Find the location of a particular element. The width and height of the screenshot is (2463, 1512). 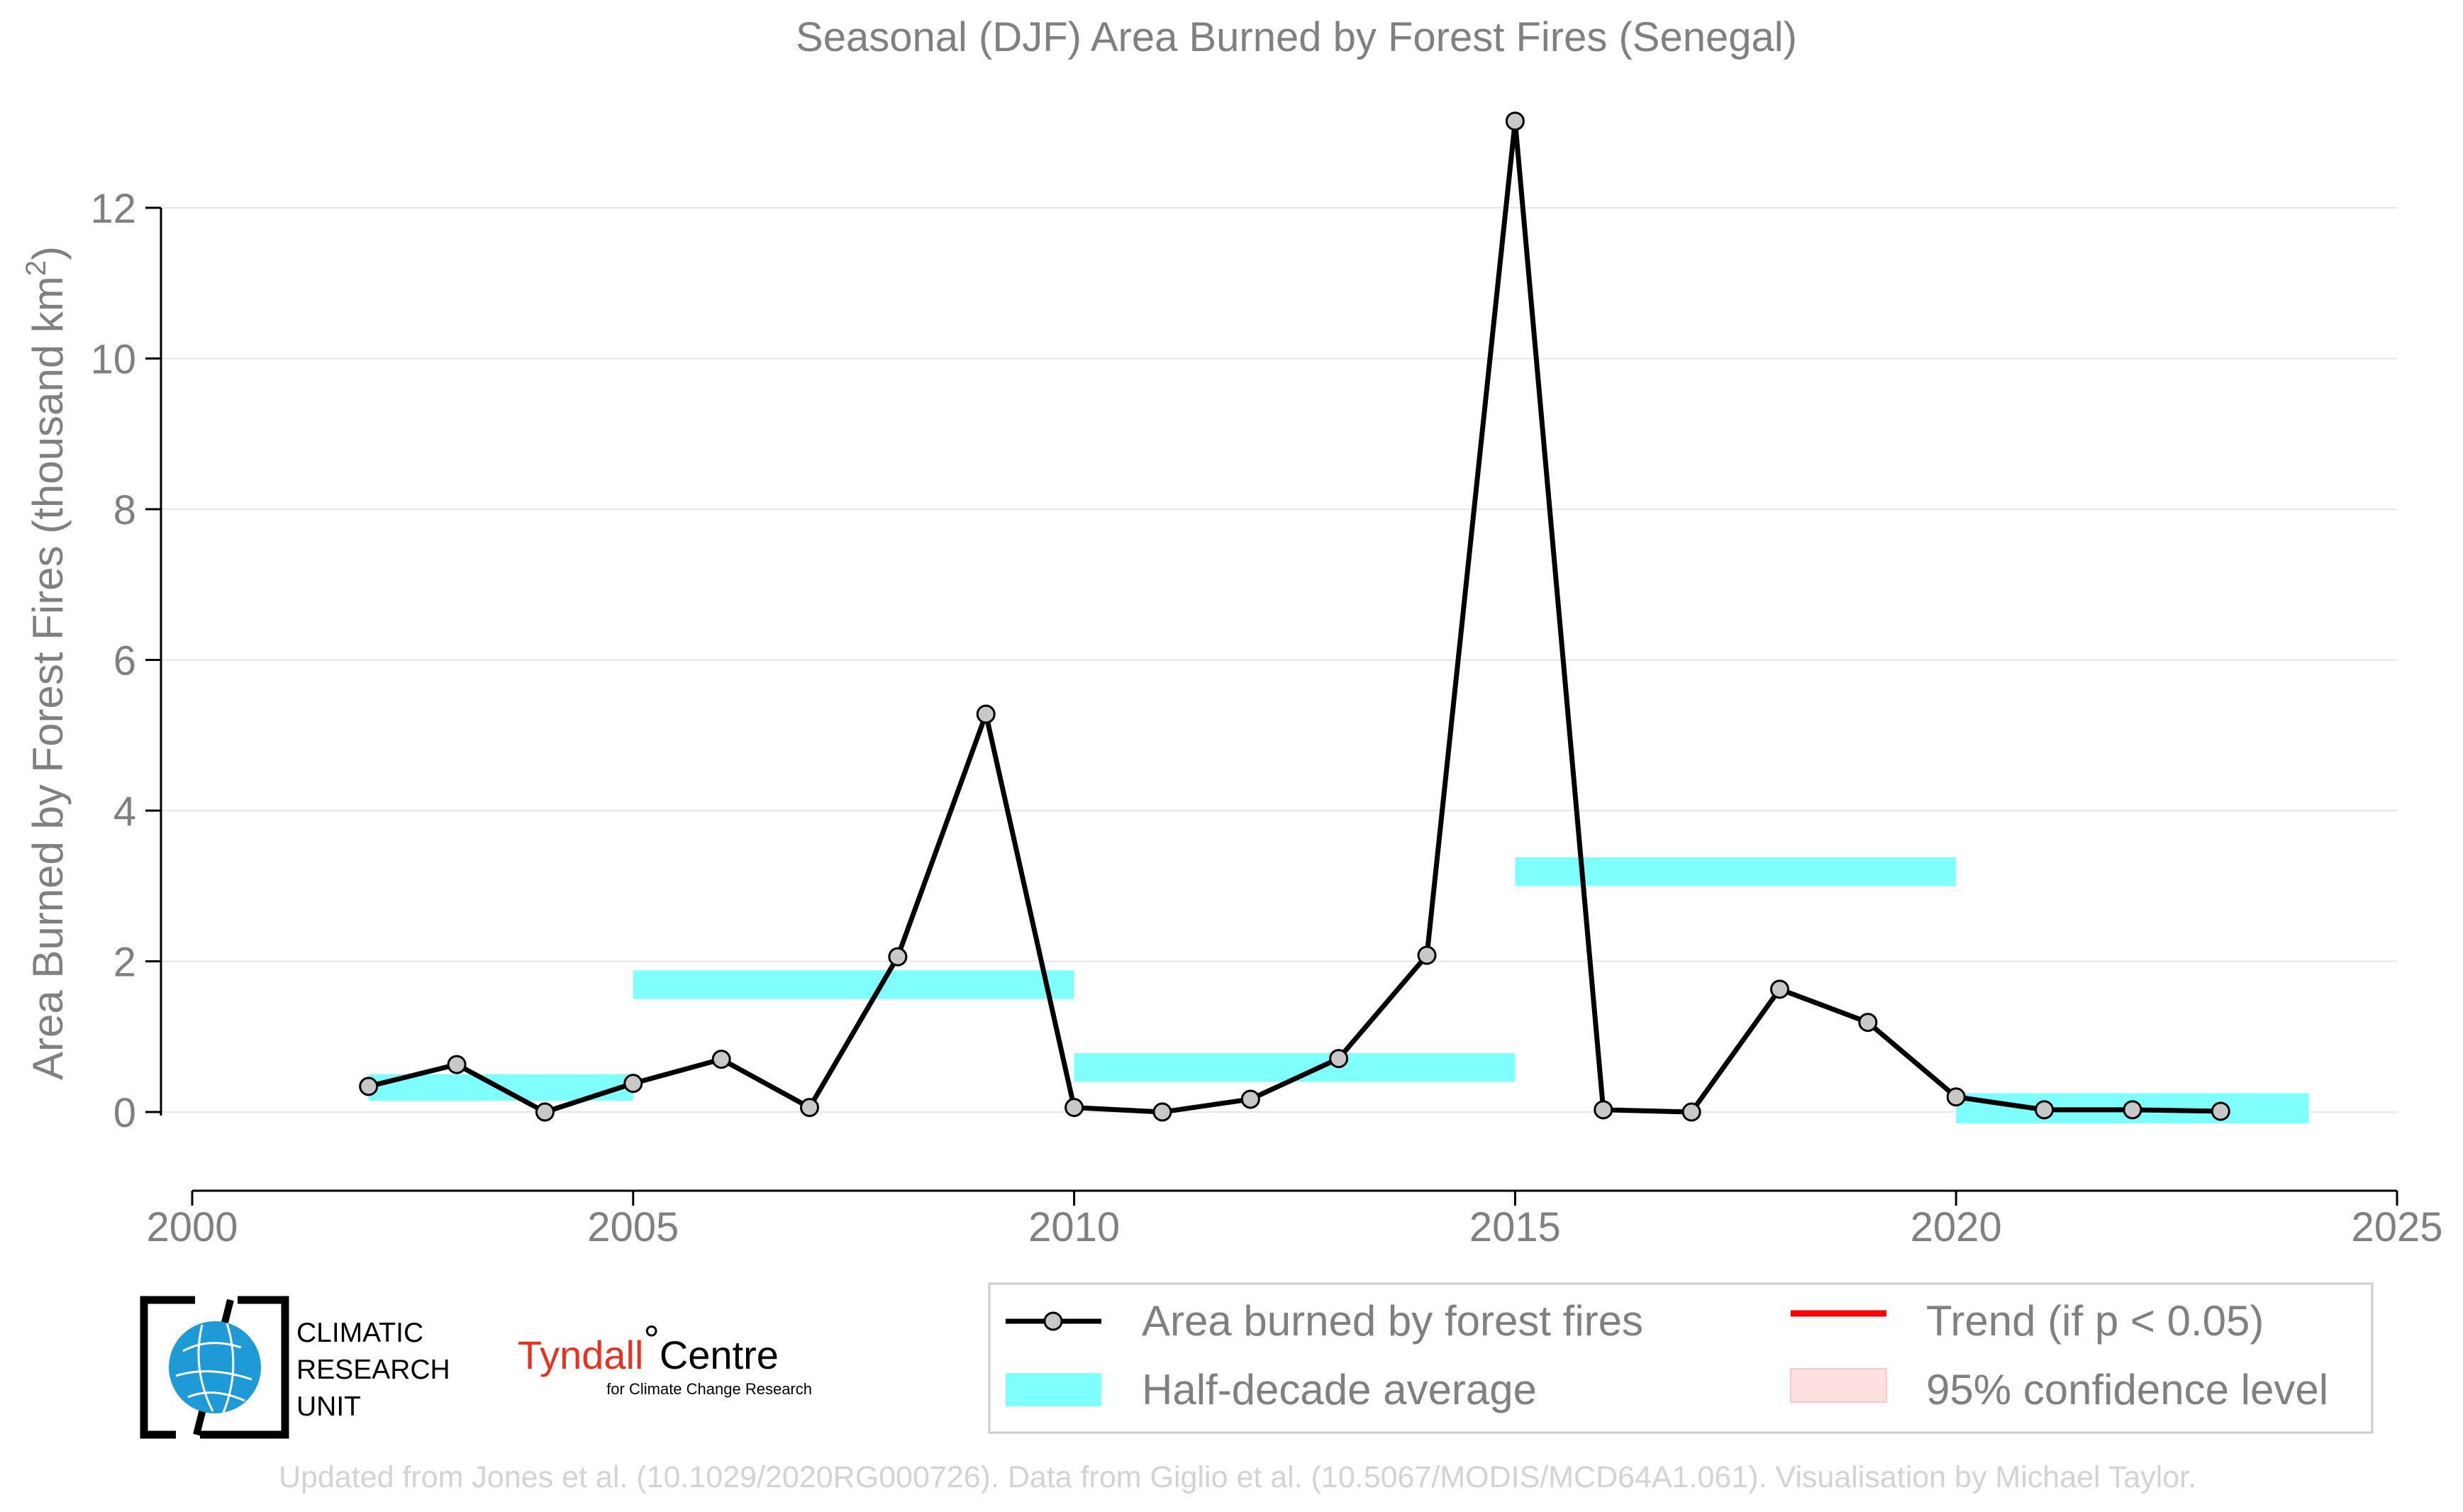

data-point-2017 is located at coordinates (1691, 1112).